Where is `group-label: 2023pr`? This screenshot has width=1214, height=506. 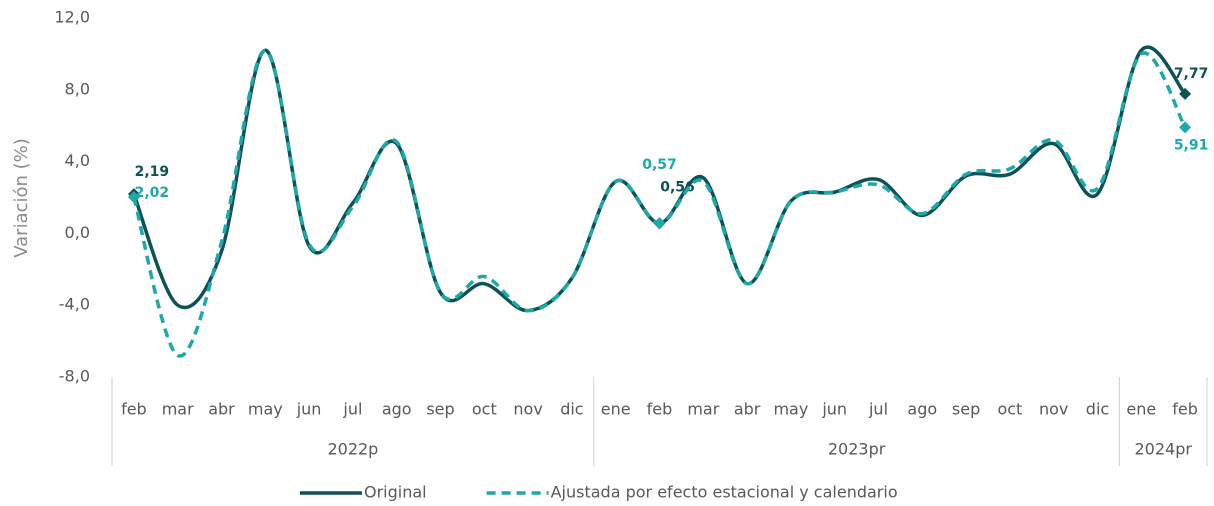
group-label: 2023pr is located at coordinates (857, 449).